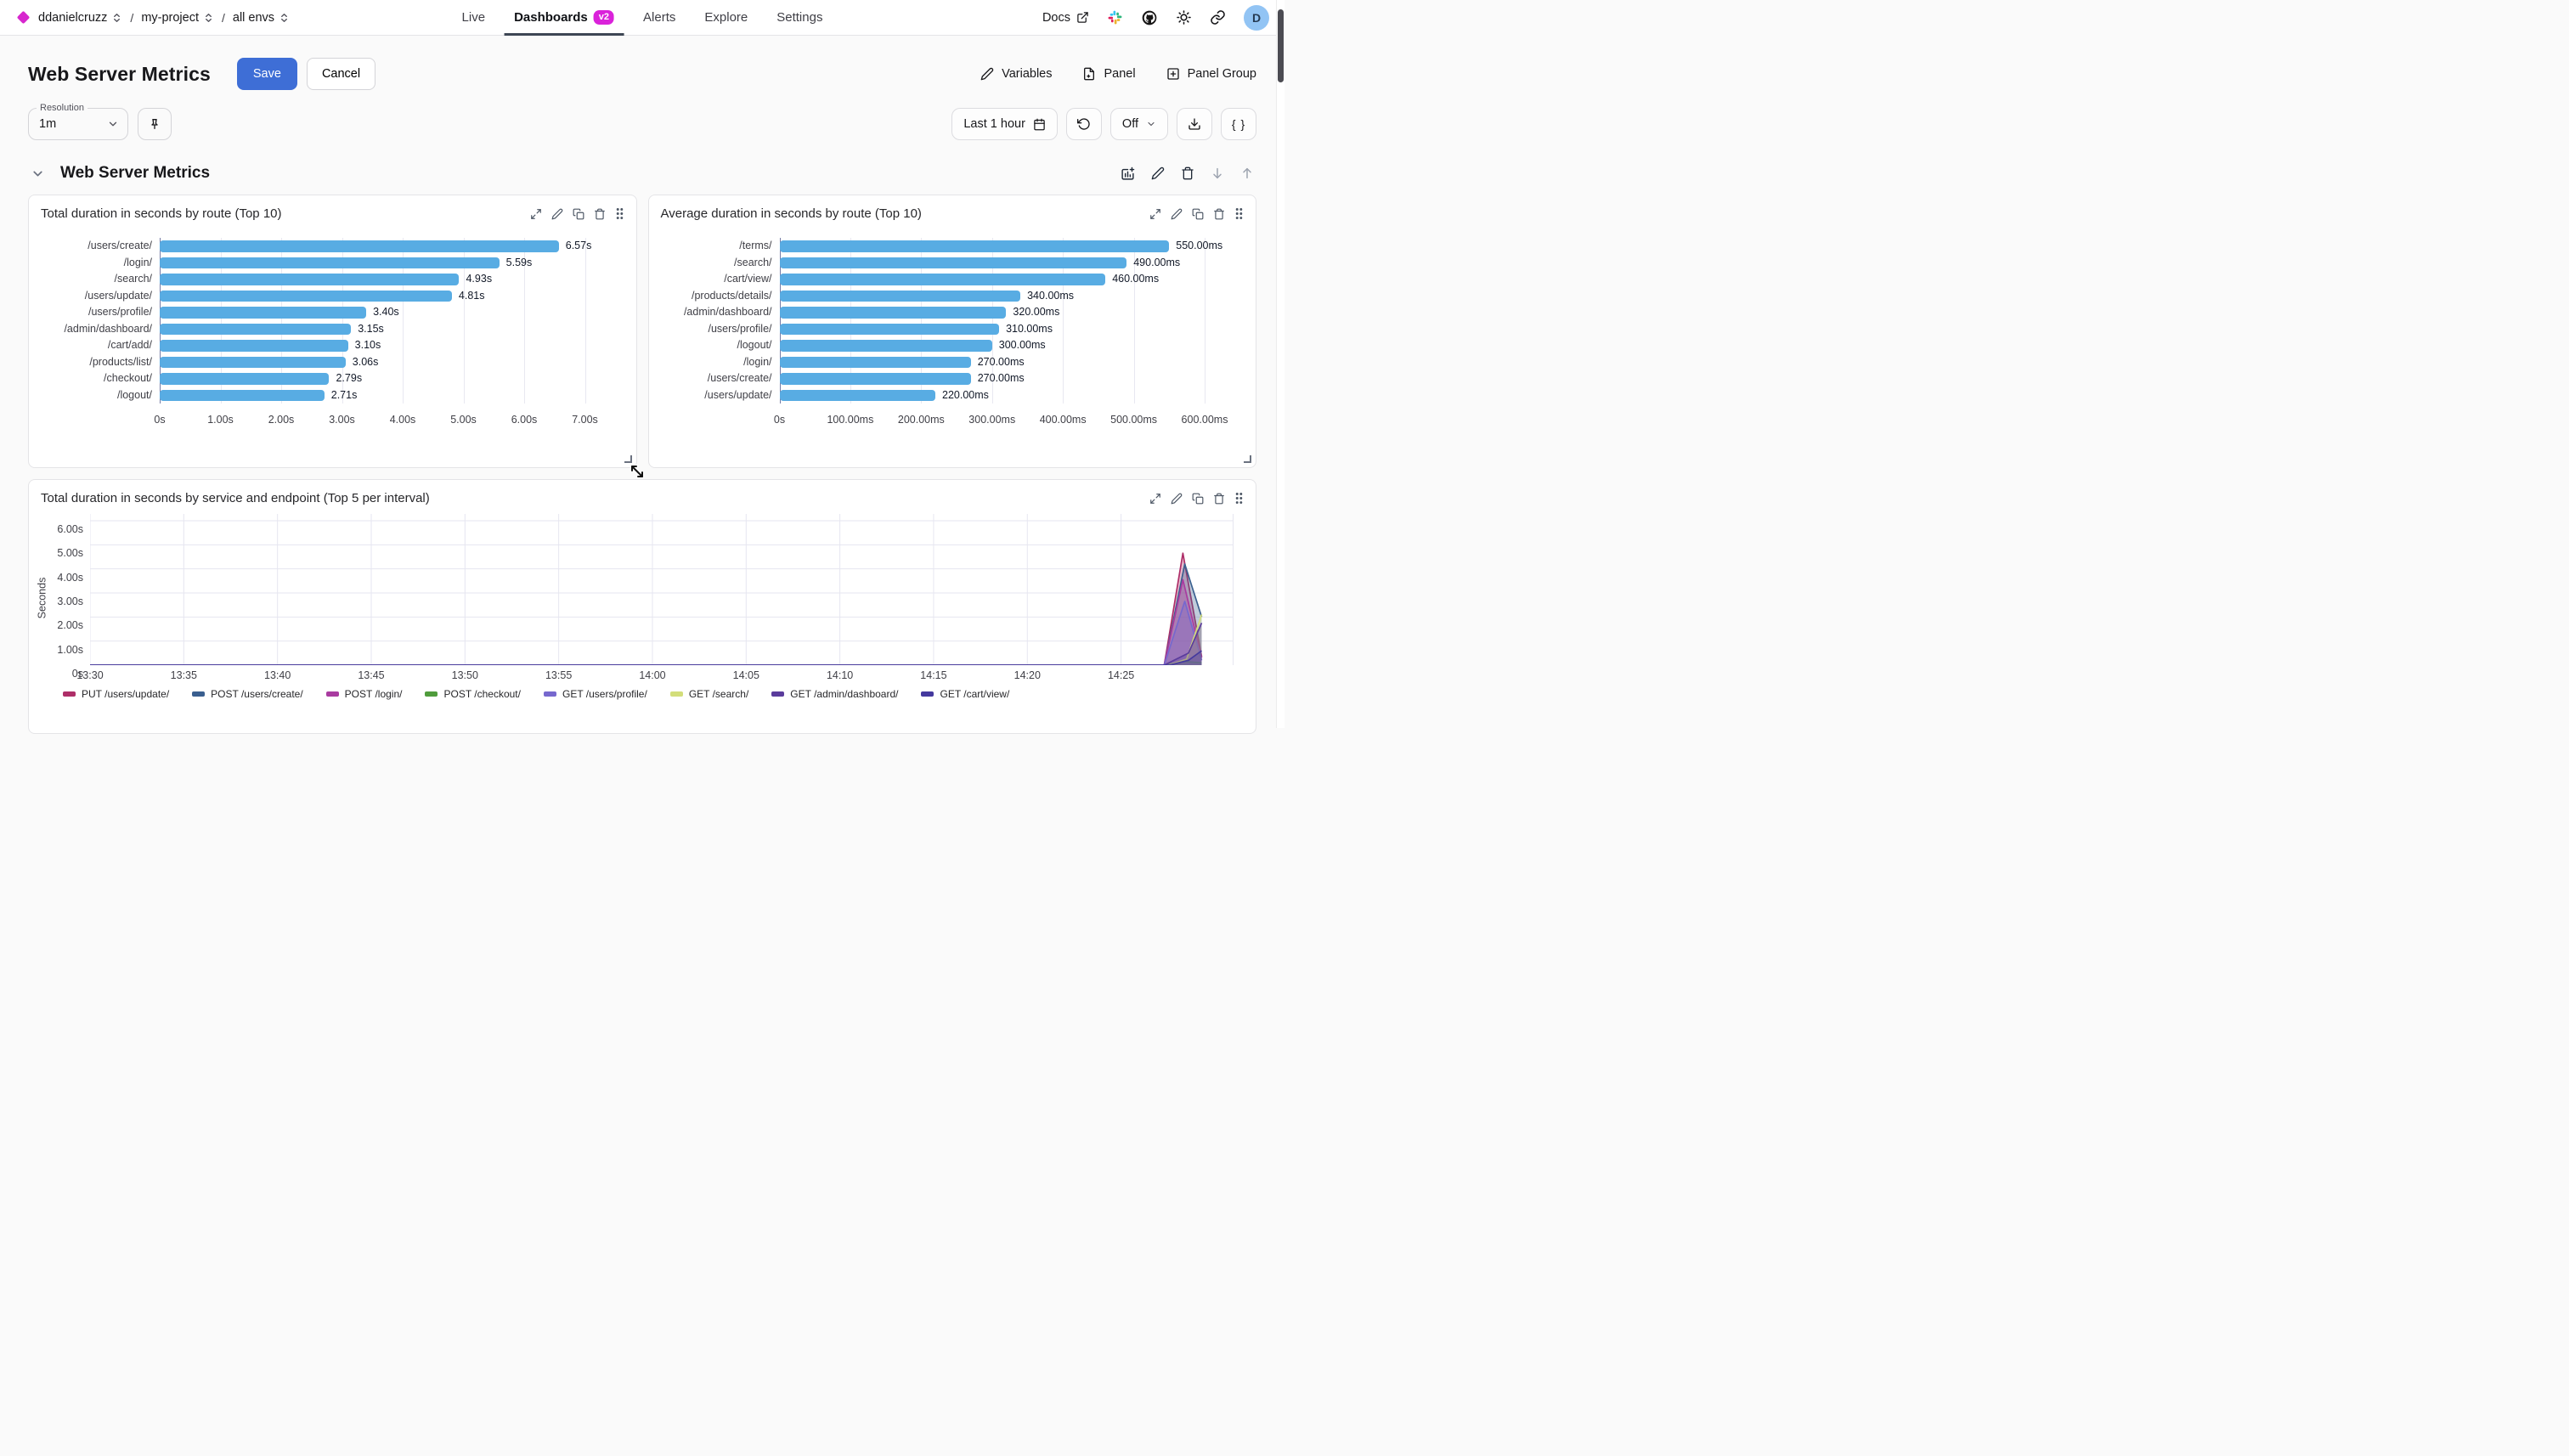 The width and height of the screenshot is (2569, 1456). I want to click on resolution-select: Resolution 1m, so click(78, 121).